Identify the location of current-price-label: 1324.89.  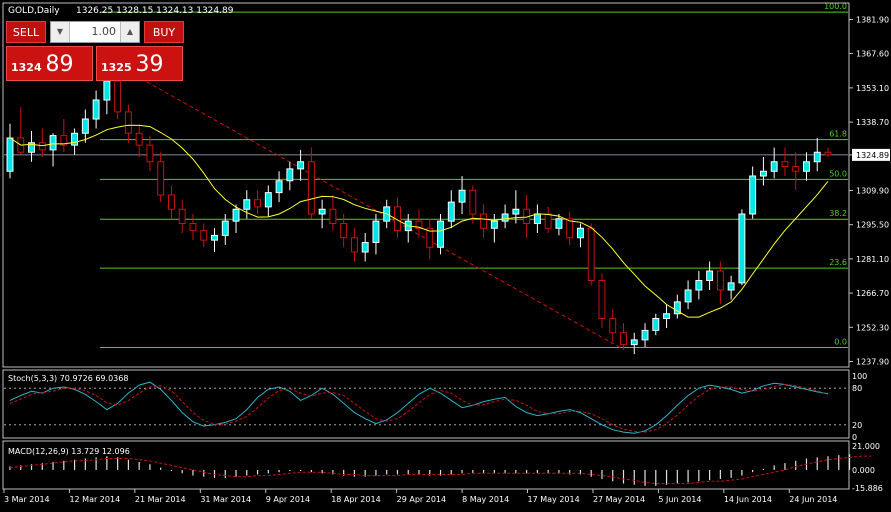
(872, 155).